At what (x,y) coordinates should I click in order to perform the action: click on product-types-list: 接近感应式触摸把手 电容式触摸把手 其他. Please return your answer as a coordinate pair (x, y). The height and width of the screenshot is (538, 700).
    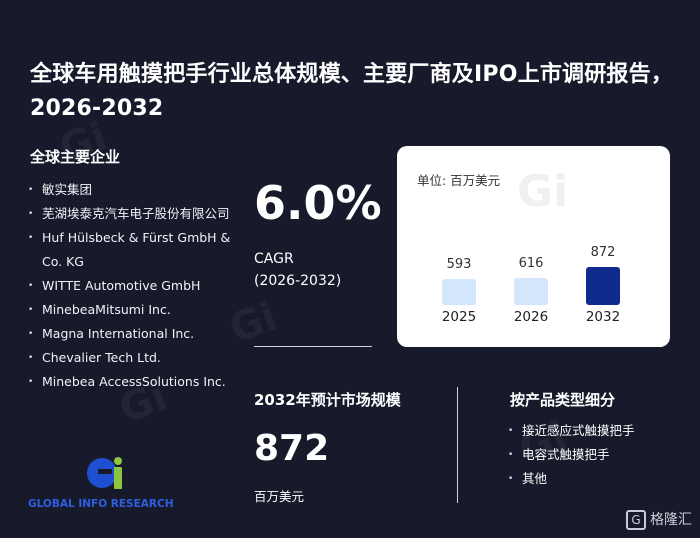
    Looking at the image, I should click on (571, 455).